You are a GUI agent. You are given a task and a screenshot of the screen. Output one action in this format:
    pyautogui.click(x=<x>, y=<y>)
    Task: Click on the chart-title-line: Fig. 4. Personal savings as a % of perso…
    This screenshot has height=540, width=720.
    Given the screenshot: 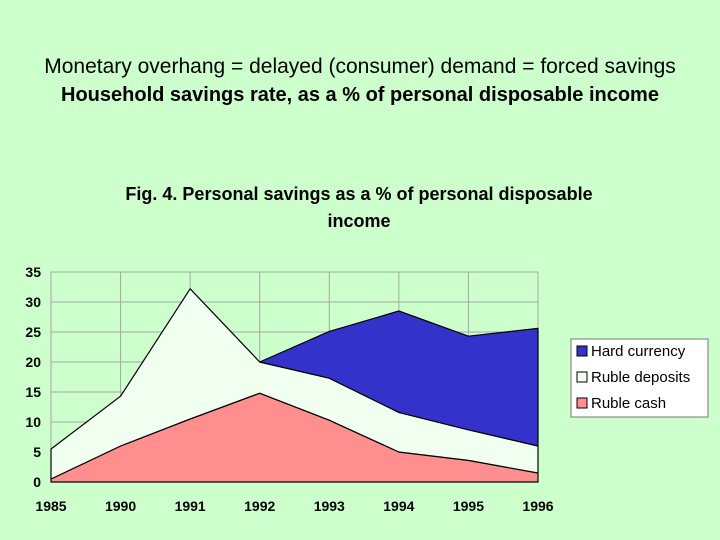 What is the action you would take?
    pyautogui.click(x=358, y=194)
    